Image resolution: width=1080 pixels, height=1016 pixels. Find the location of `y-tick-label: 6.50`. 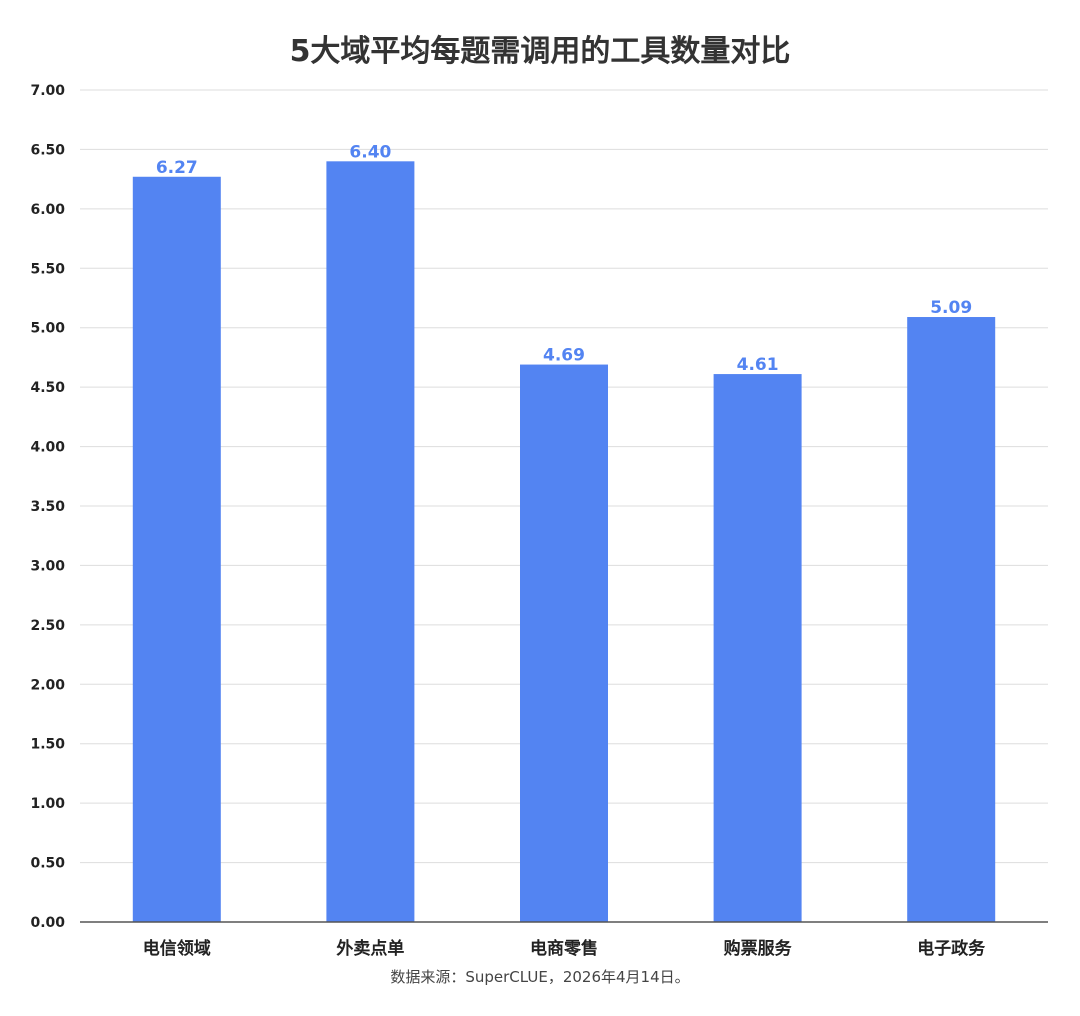

y-tick-label: 6.50 is located at coordinates (47, 150).